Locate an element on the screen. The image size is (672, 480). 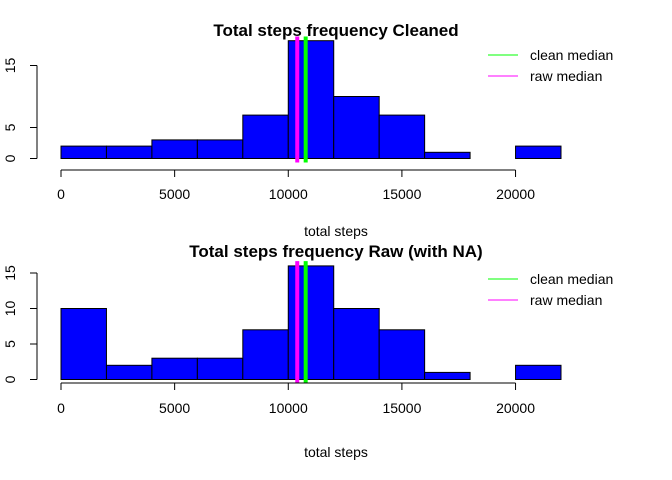
chart-title: Total steps frequency Cleaned is located at coordinates (335, 30).